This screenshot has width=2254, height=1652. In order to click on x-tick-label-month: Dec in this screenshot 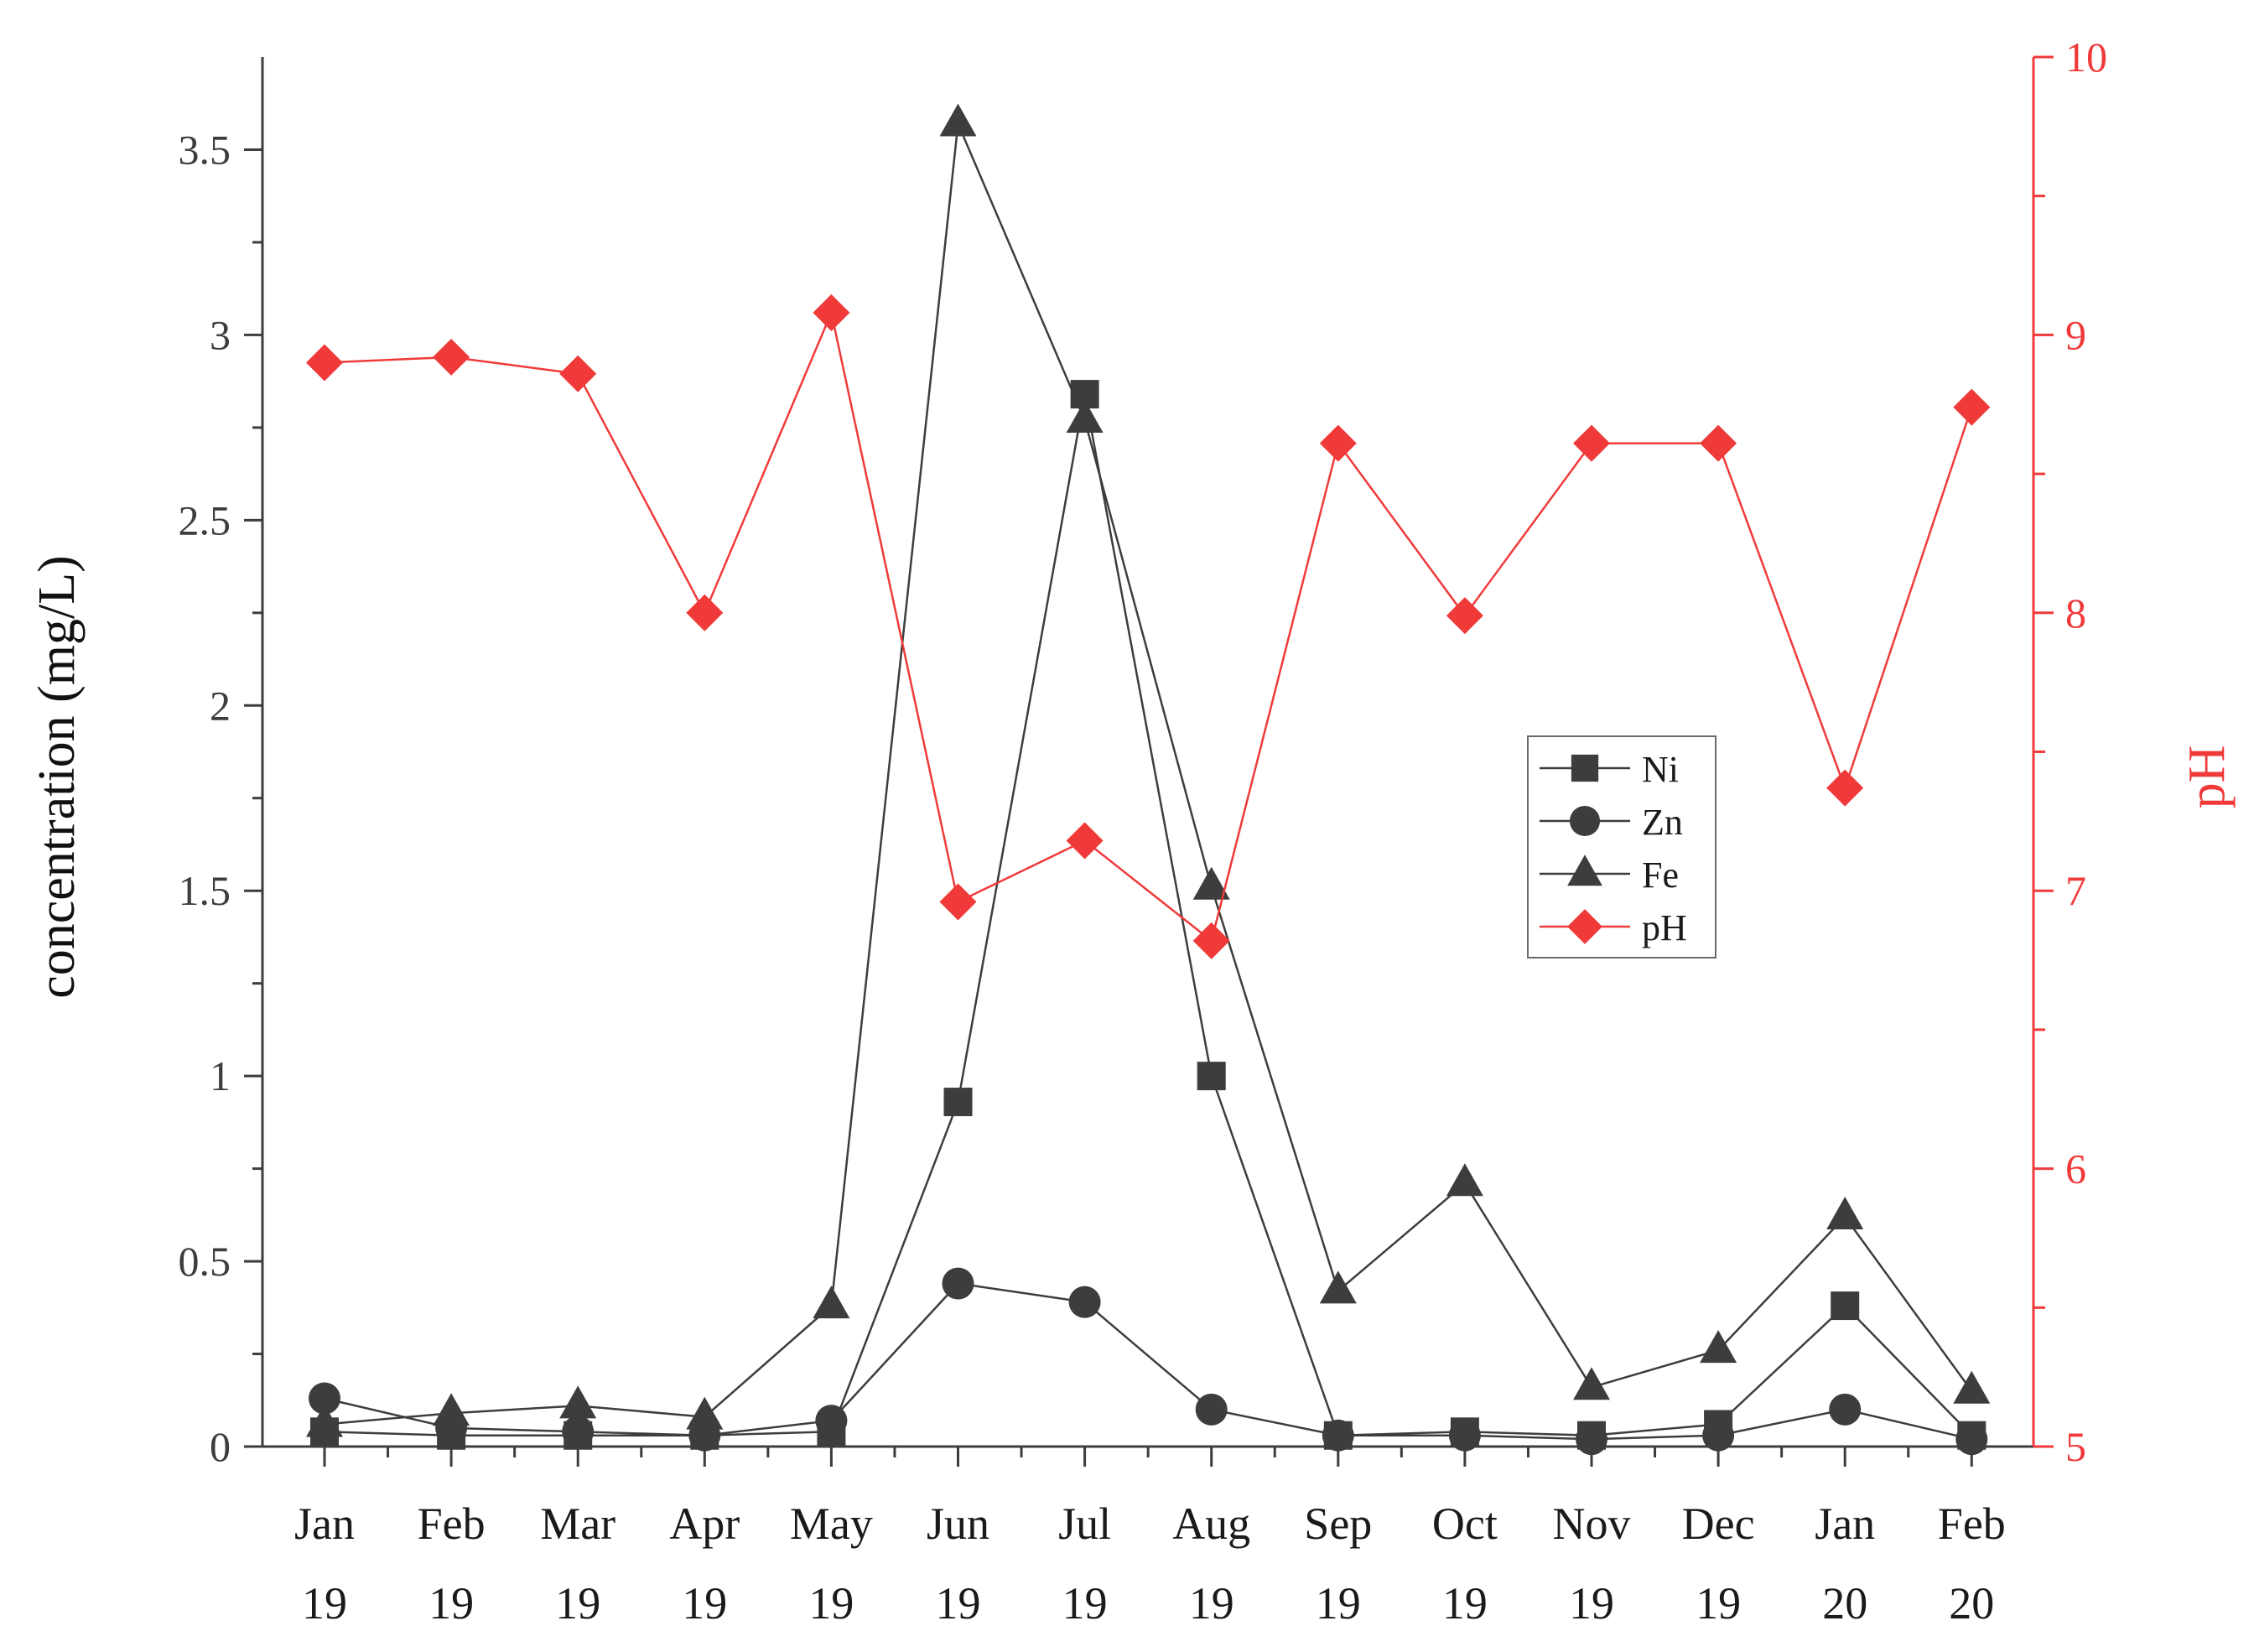, I will do `click(1718, 1524)`.